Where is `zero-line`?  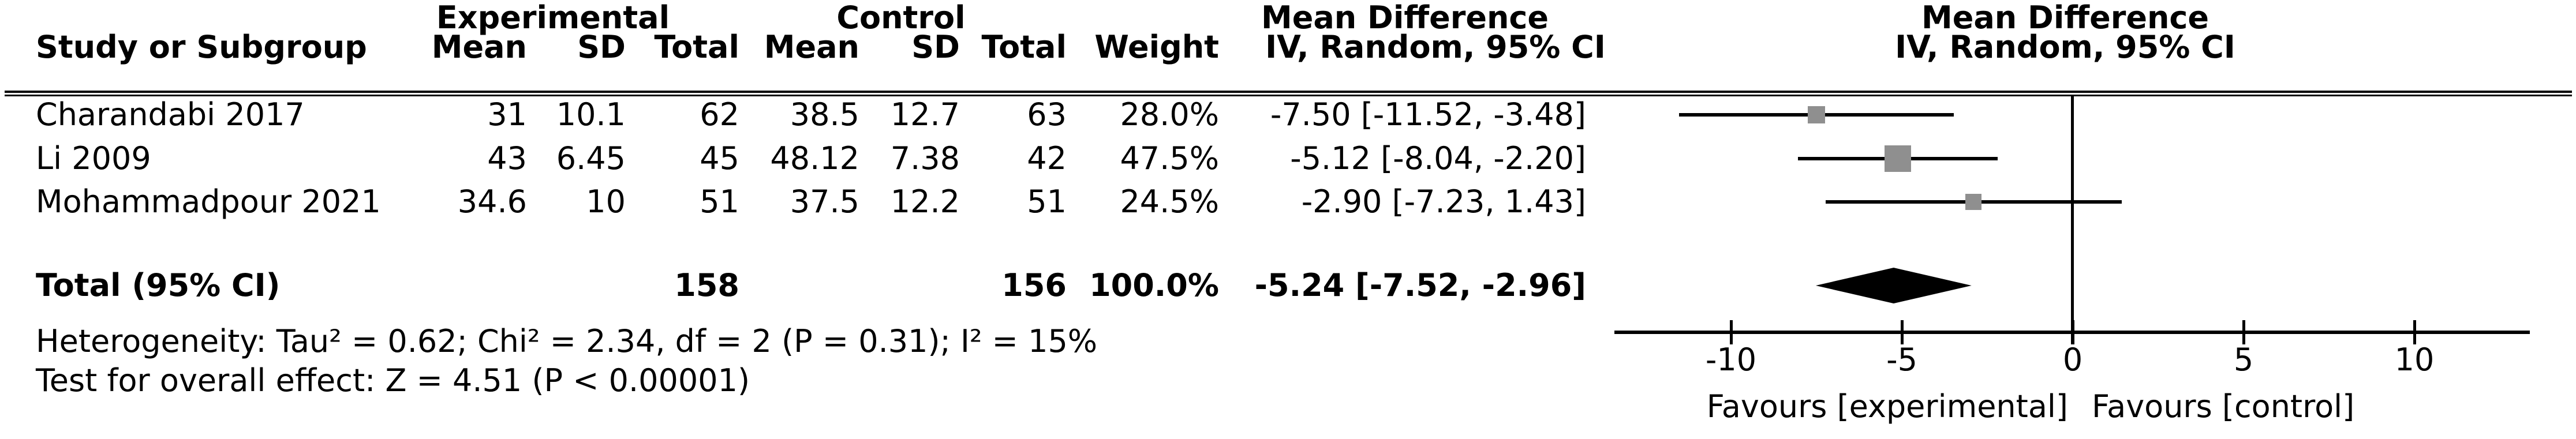
zero-line is located at coordinates (2072, 220).